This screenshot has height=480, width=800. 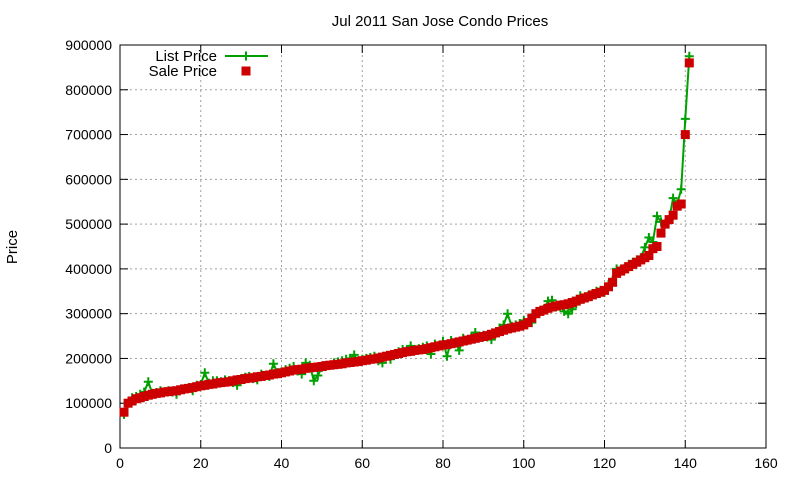 What do you see at coordinates (246, 56) in the screenshot?
I see `legend-marker-list-price` at bounding box center [246, 56].